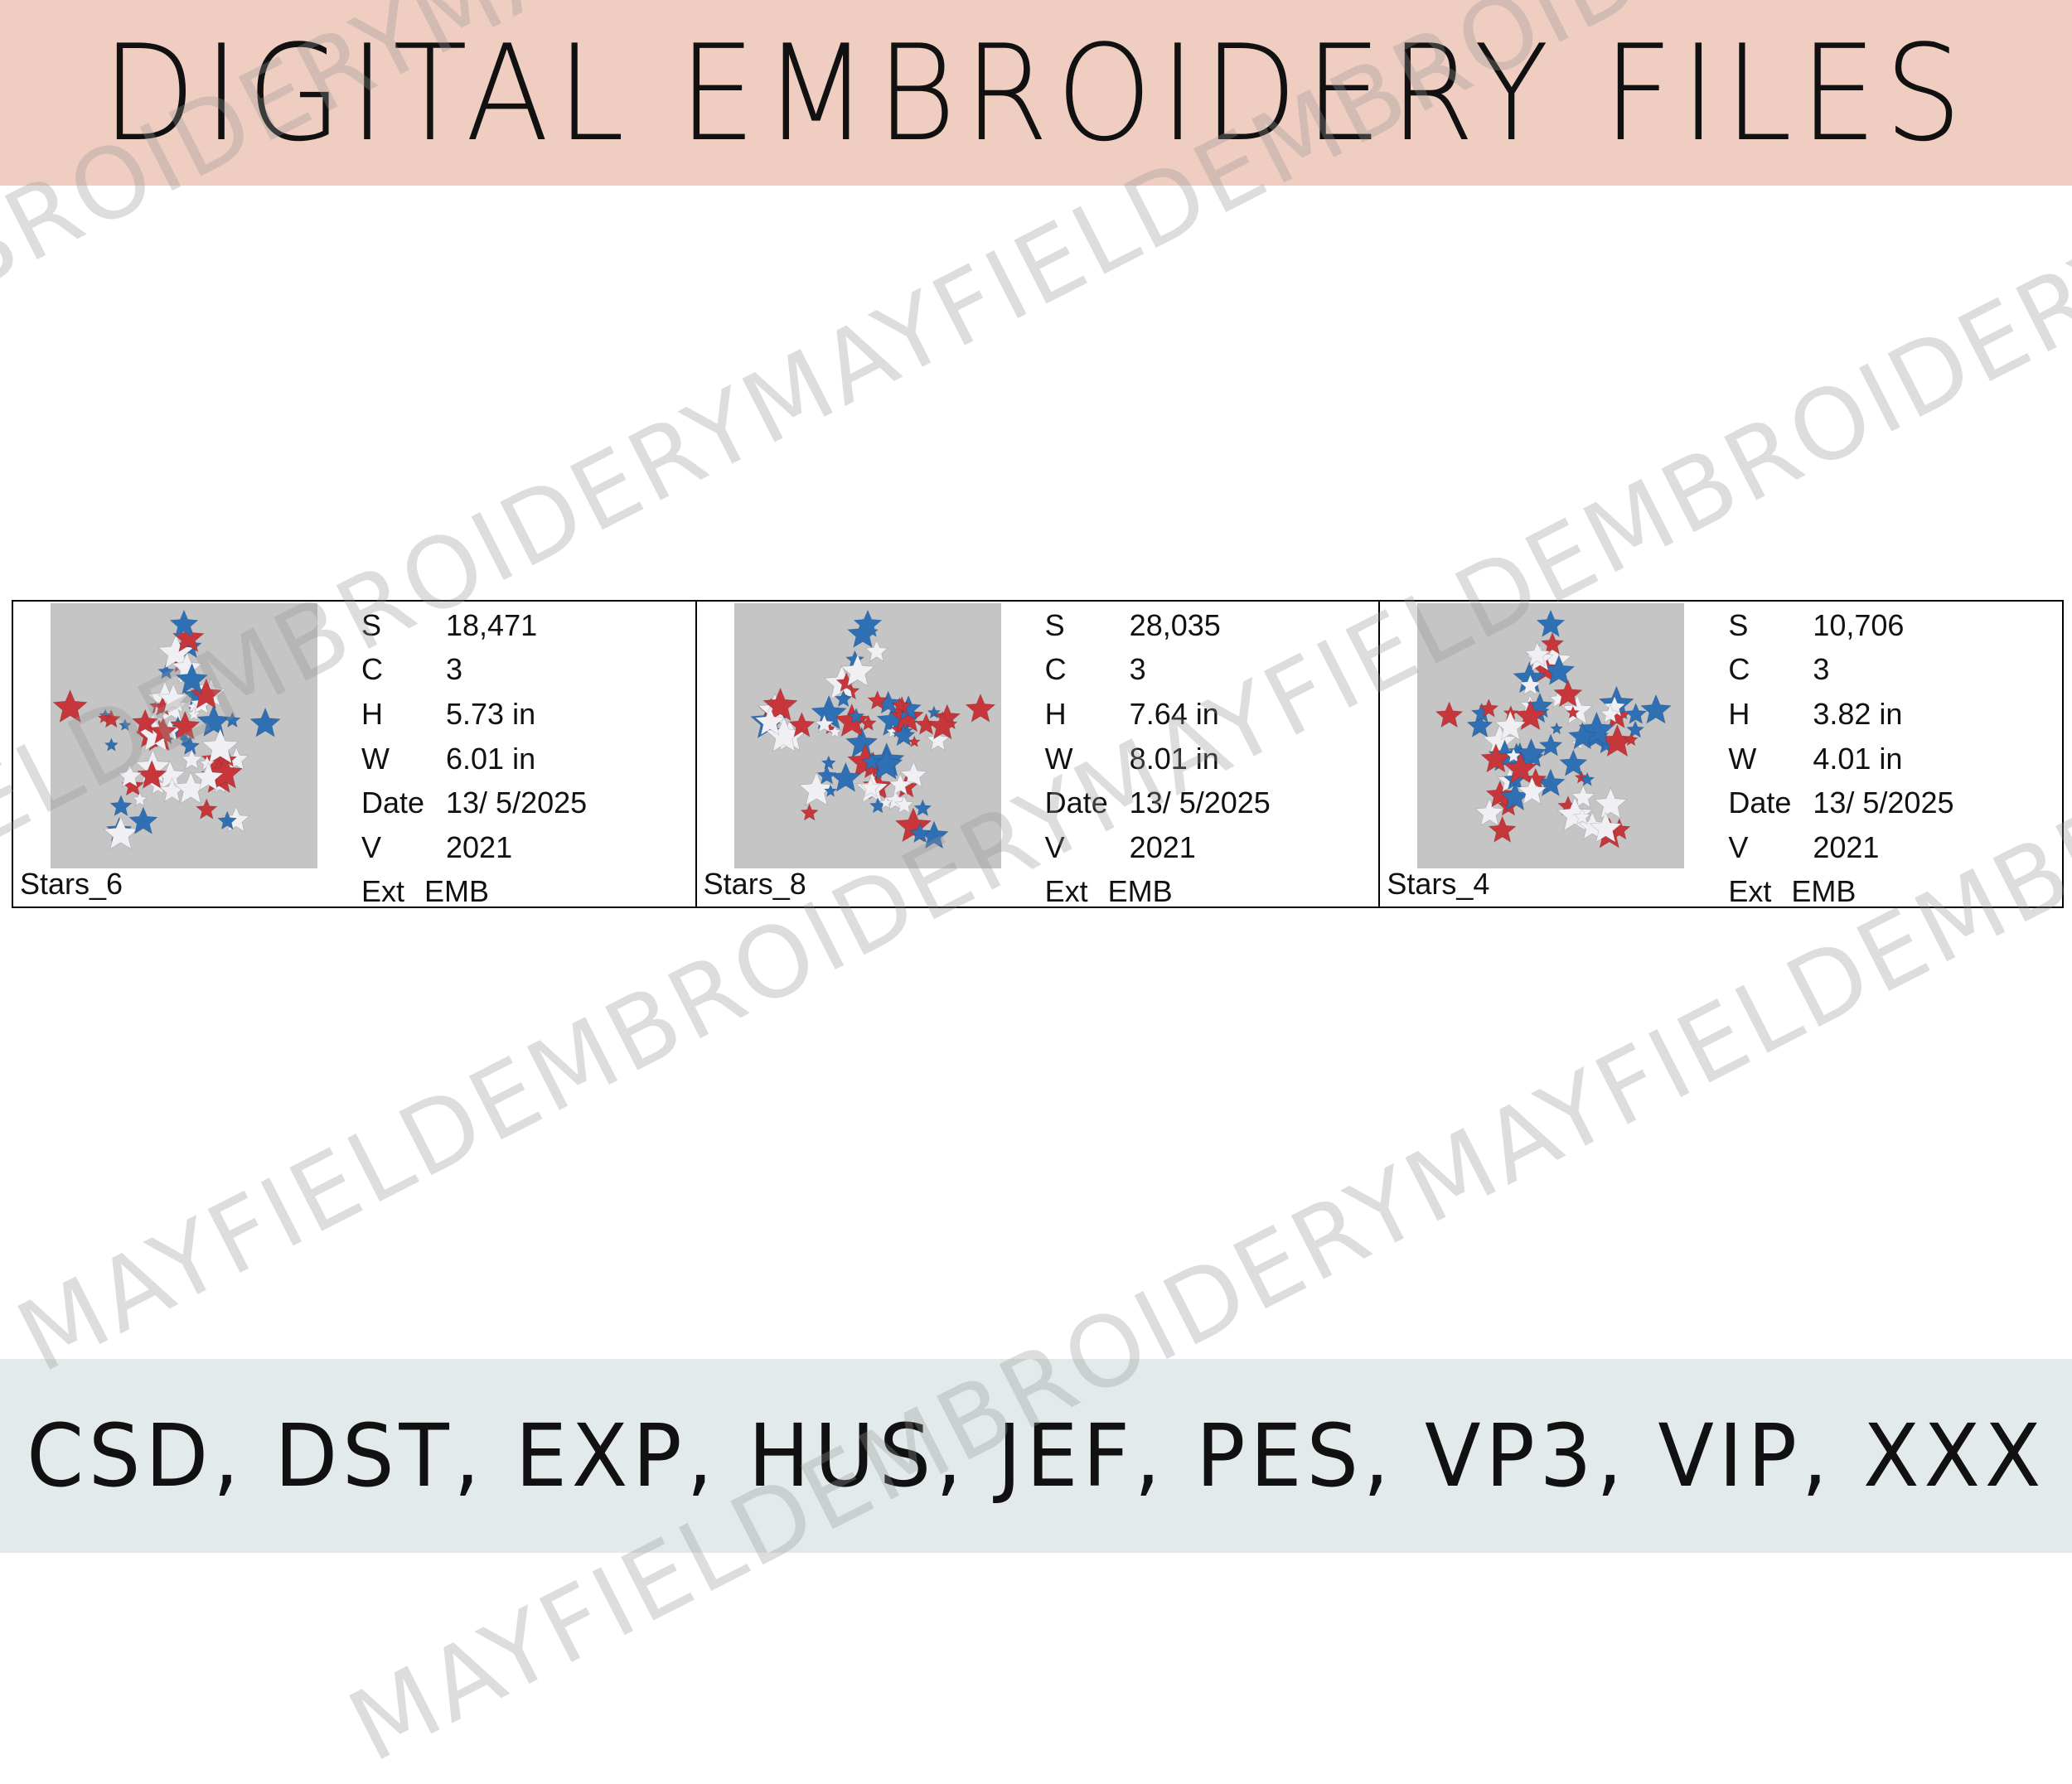 The width and height of the screenshot is (2072, 1784). I want to click on stat-key: S, so click(371, 624).